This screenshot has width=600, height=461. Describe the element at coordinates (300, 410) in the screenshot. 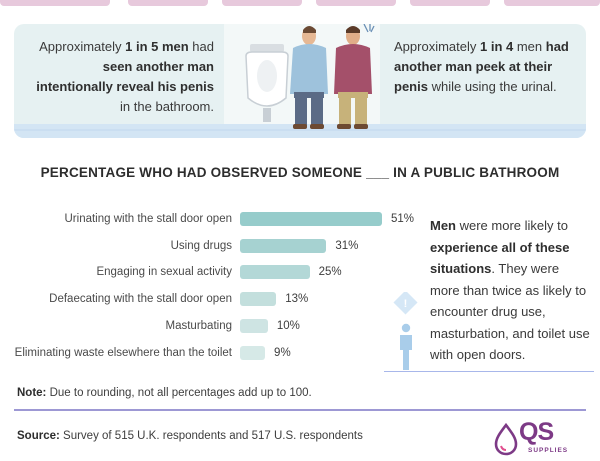

I see `footer-divider` at that location.